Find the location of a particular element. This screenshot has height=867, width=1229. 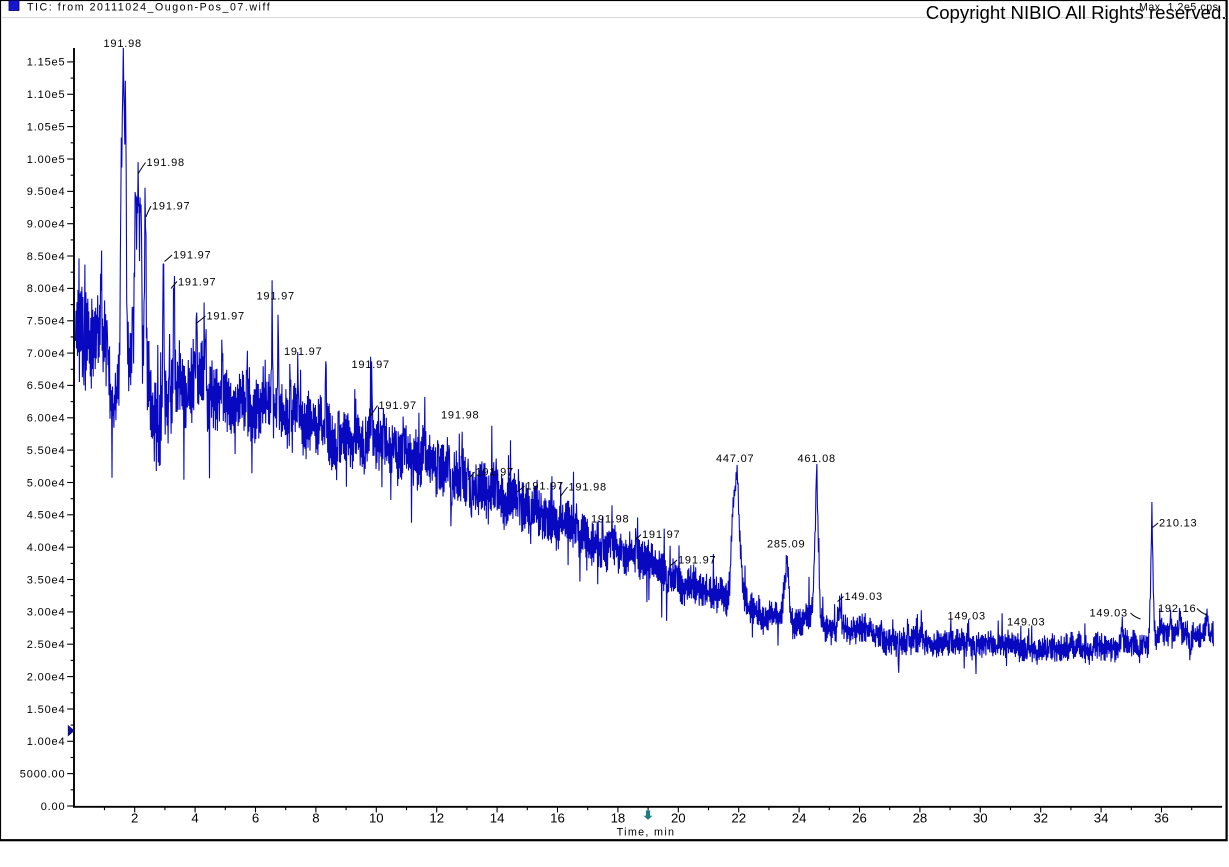

svg-text: 30 is located at coordinates (980, 818).